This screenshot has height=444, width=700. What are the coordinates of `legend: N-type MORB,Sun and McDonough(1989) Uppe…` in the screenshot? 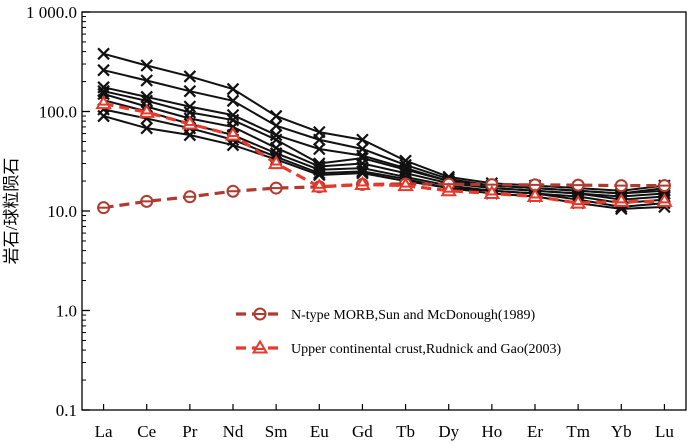 It's located at (399, 332).